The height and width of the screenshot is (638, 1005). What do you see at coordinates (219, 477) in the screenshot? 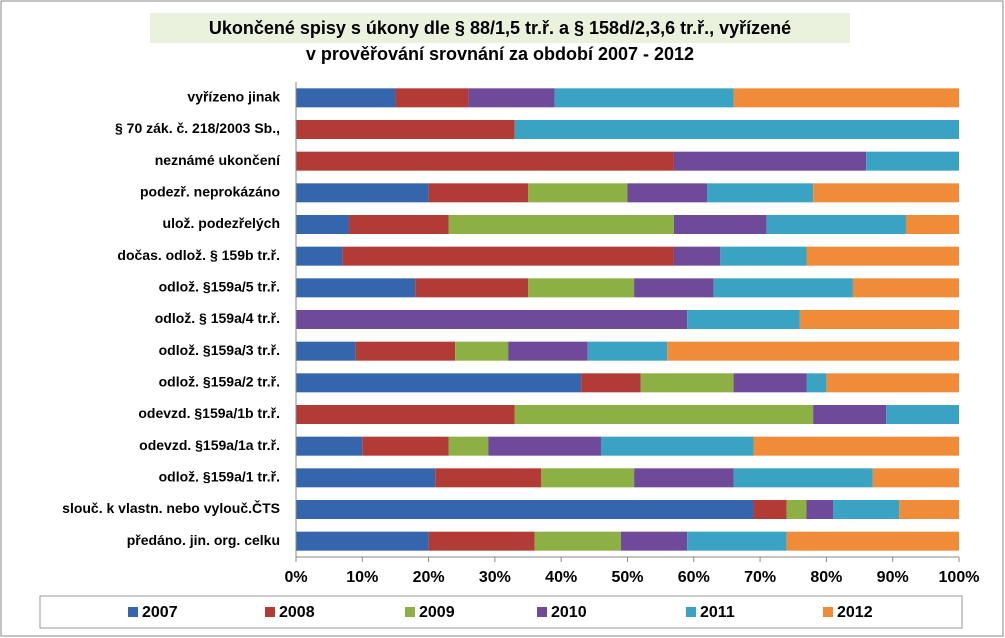
I see `y-tick-label: odlož. §159a/1 tr.ř.` at bounding box center [219, 477].